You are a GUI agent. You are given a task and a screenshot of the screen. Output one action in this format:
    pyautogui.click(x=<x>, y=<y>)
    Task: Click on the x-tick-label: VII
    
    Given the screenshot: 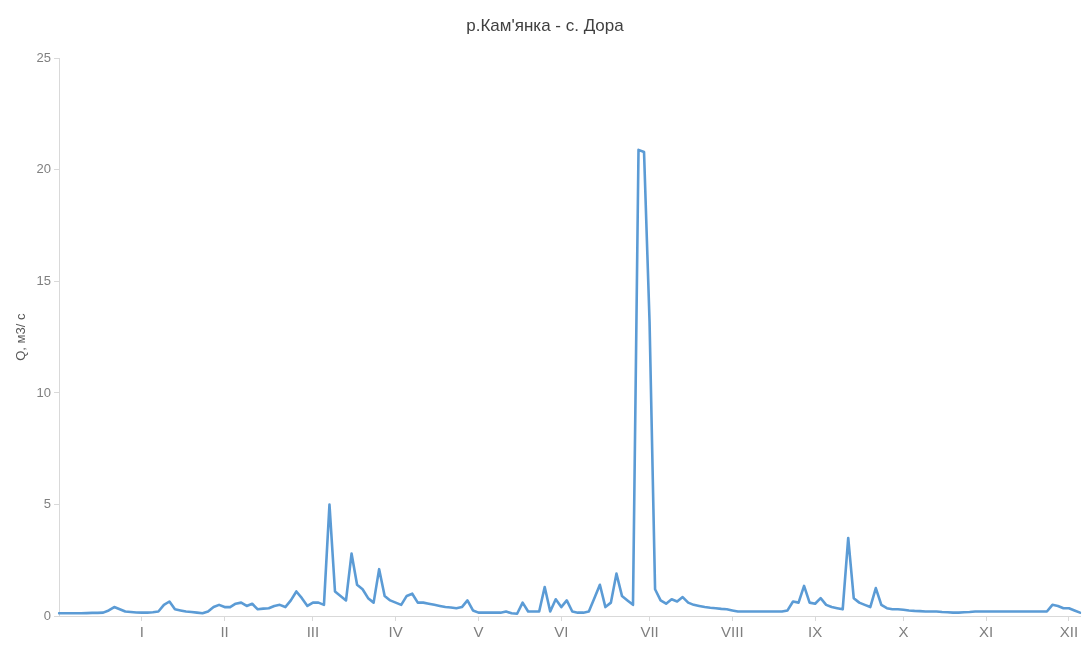 What is the action you would take?
    pyautogui.click(x=649, y=632)
    